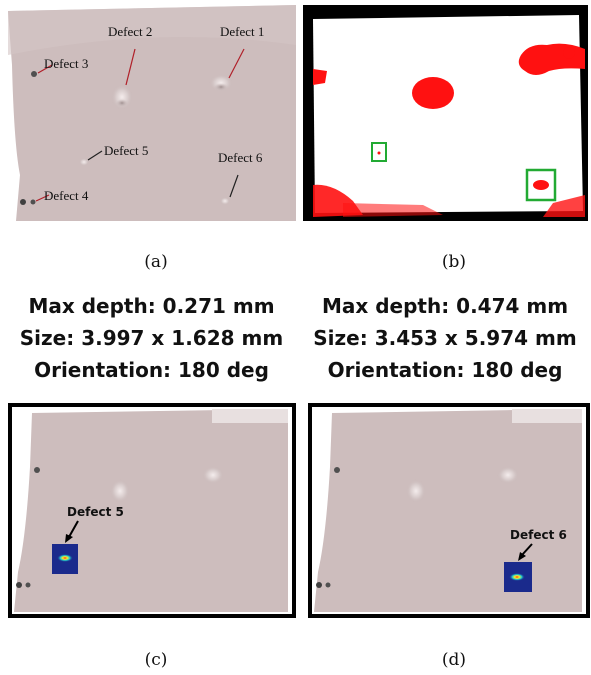 This screenshot has height=675, width=591. I want to click on panel-d-orientation: Orientation: 180 deg, so click(445, 370).